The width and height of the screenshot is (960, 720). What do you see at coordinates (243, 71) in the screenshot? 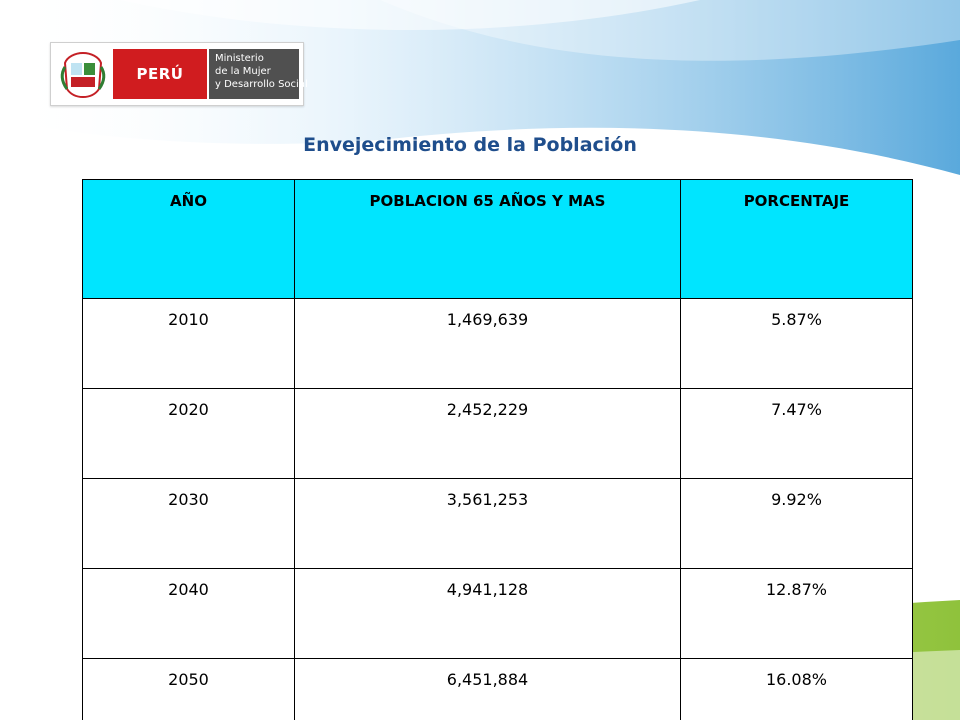
I see `ministry-line: de la Mujer` at bounding box center [243, 71].